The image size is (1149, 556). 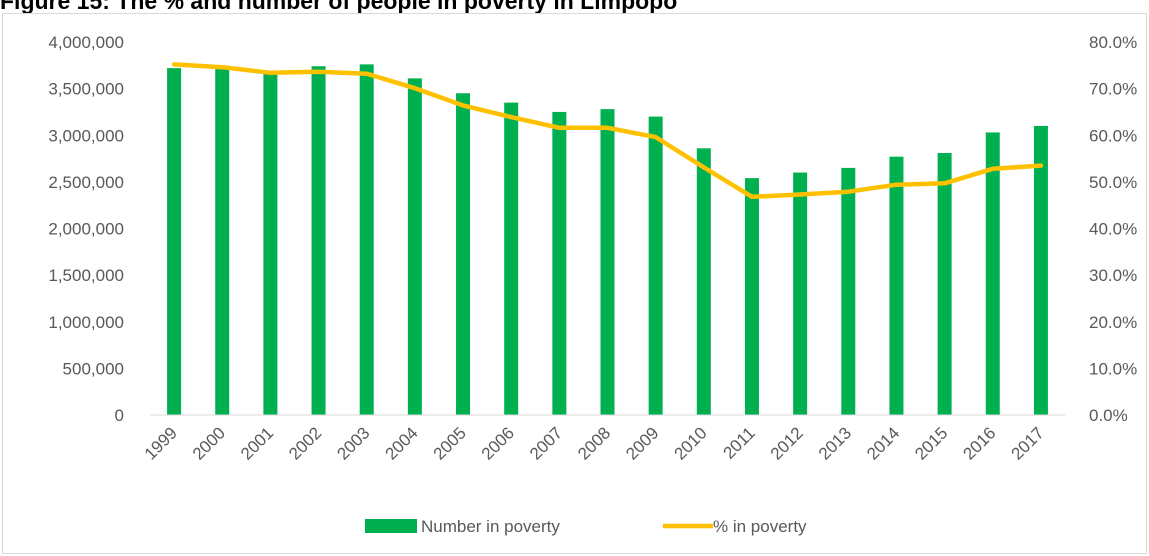 I want to click on x-tick-label: 2008, so click(x=594, y=443).